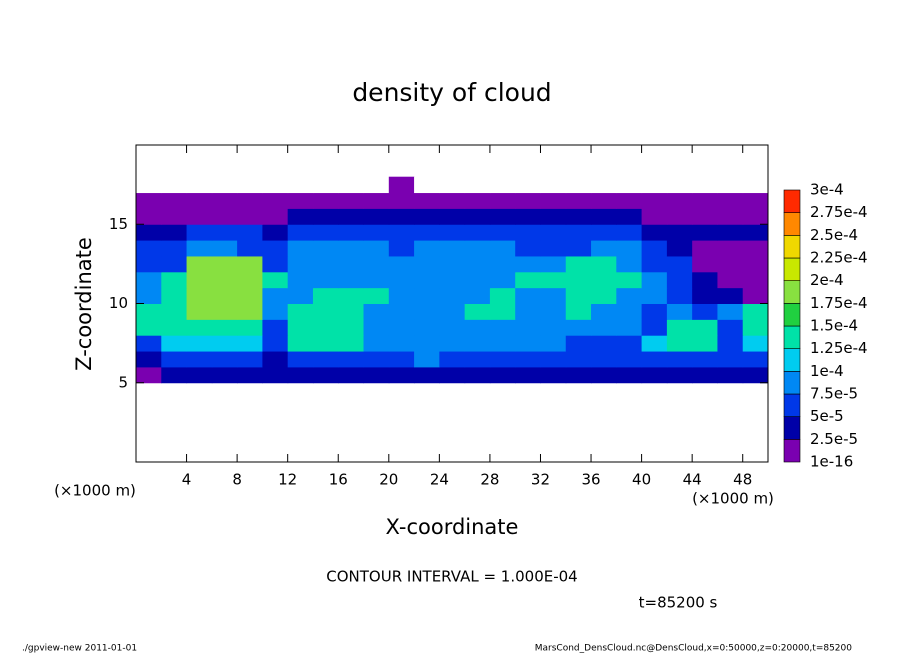  What do you see at coordinates (834, 439) in the screenshot?
I see `colorbar-label: 2.5e-5` at bounding box center [834, 439].